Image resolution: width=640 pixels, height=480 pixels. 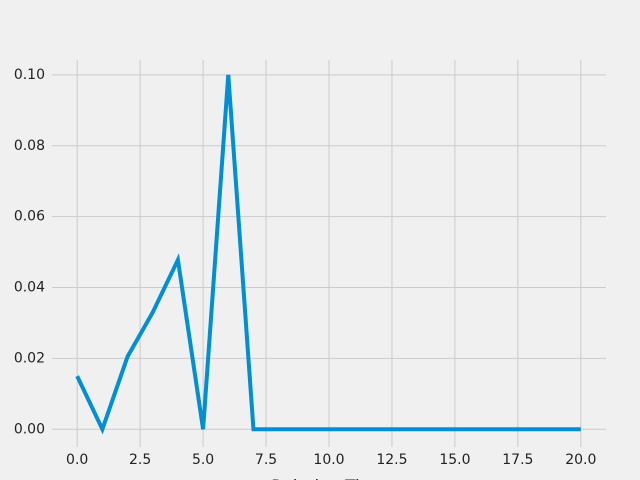 What do you see at coordinates (203, 460) in the screenshot?
I see `x-tick-label: 5.0` at bounding box center [203, 460].